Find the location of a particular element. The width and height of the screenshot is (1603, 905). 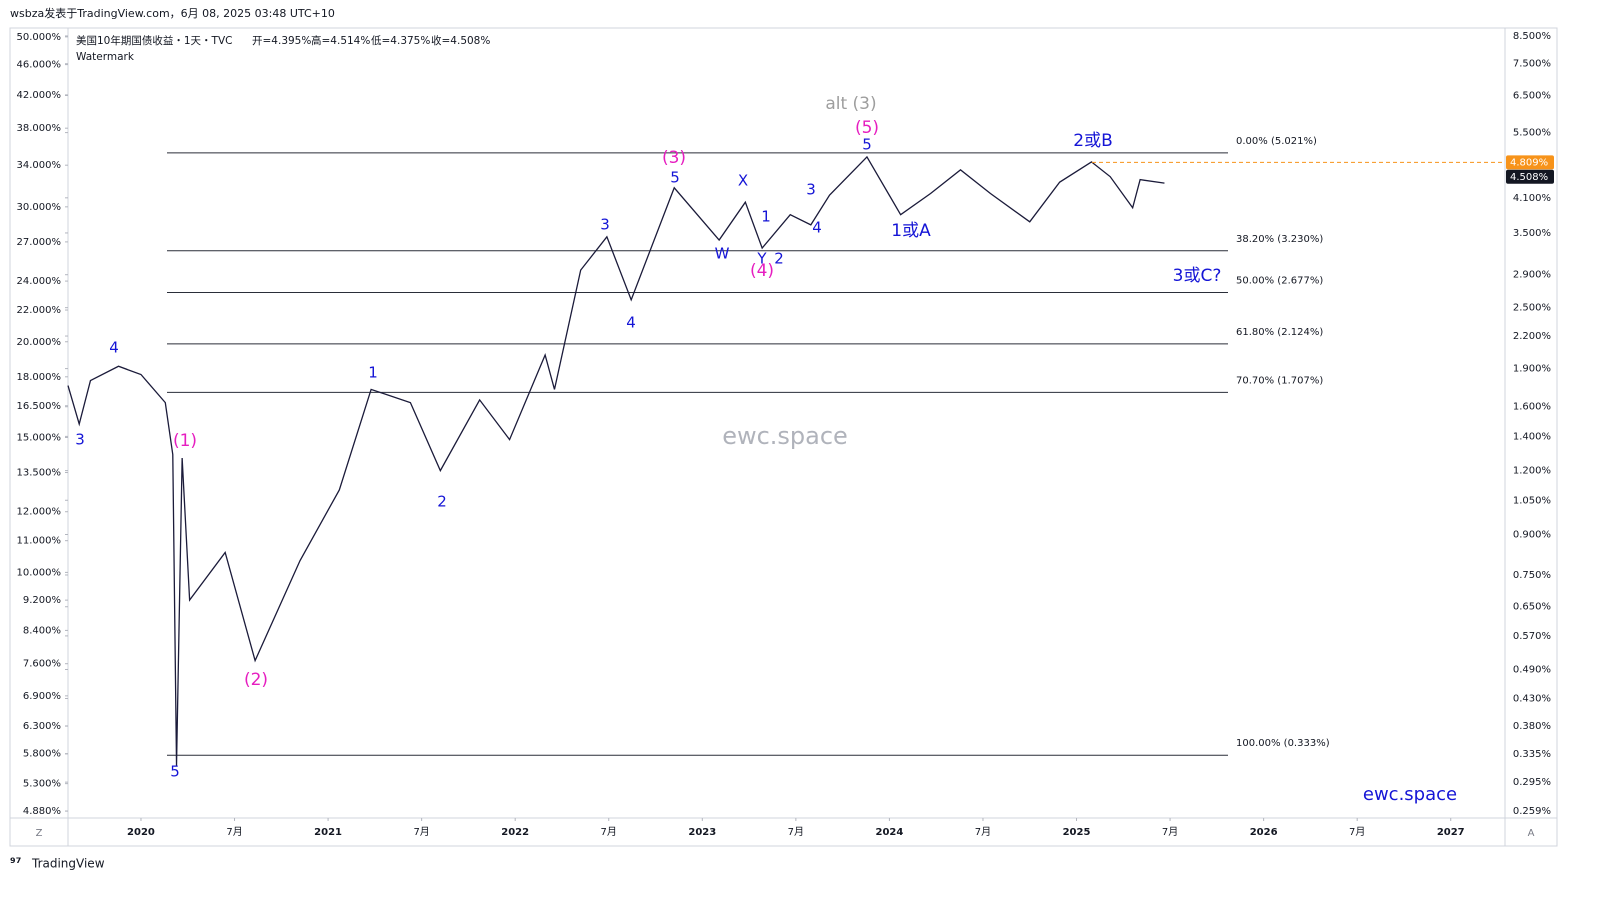

fib-label: 70.70% (1.707%) is located at coordinates (1279, 380).